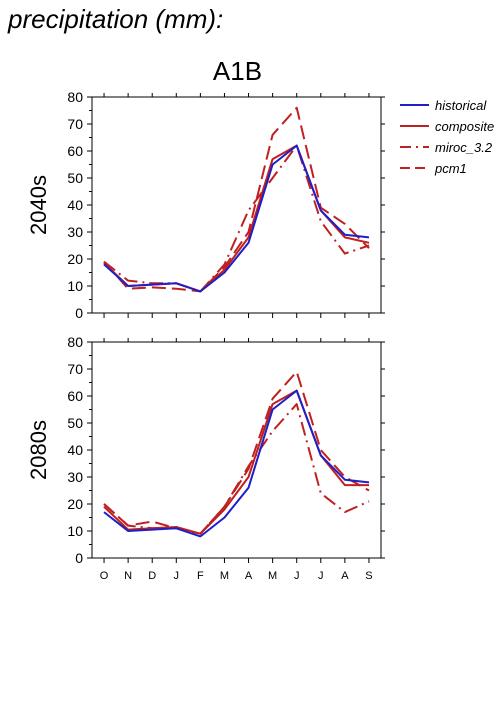  What do you see at coordinates (128, 576) in the screenshot?
I see `x-tick-label: N` at bounding box center [128, 576].